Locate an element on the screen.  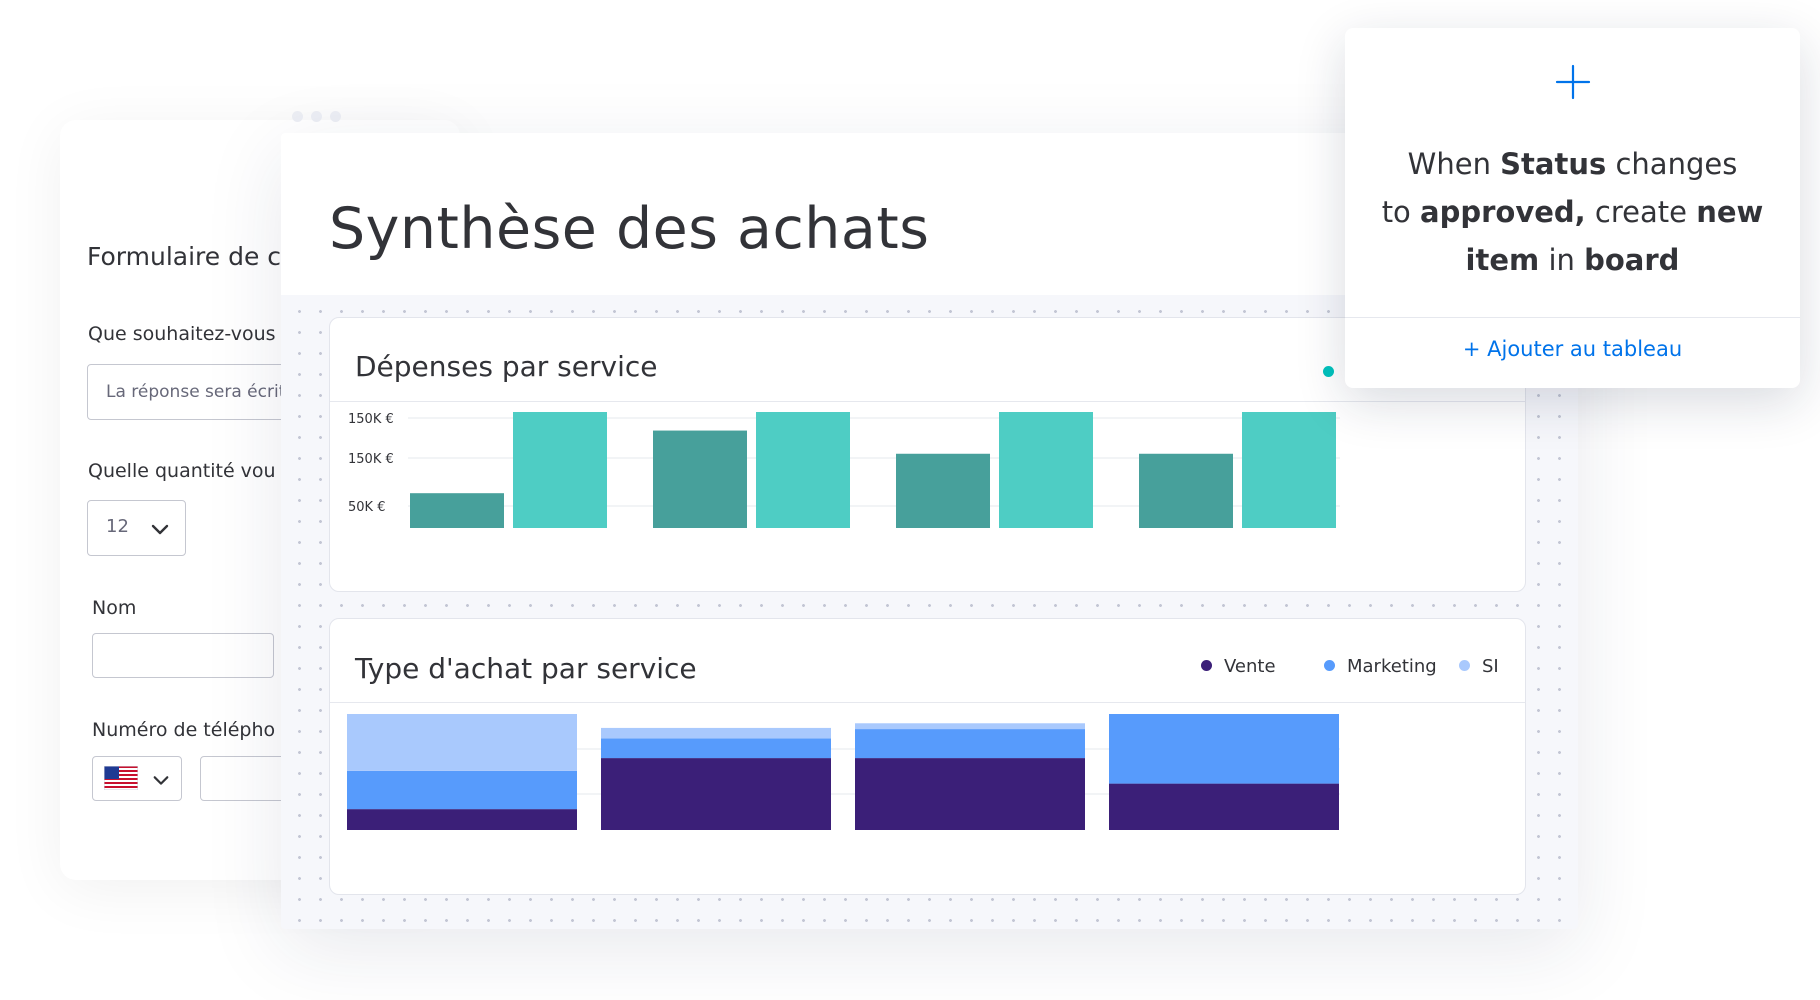
add-to-board-link: + Ajouter au tableau is located at coordinates (1572, 349).